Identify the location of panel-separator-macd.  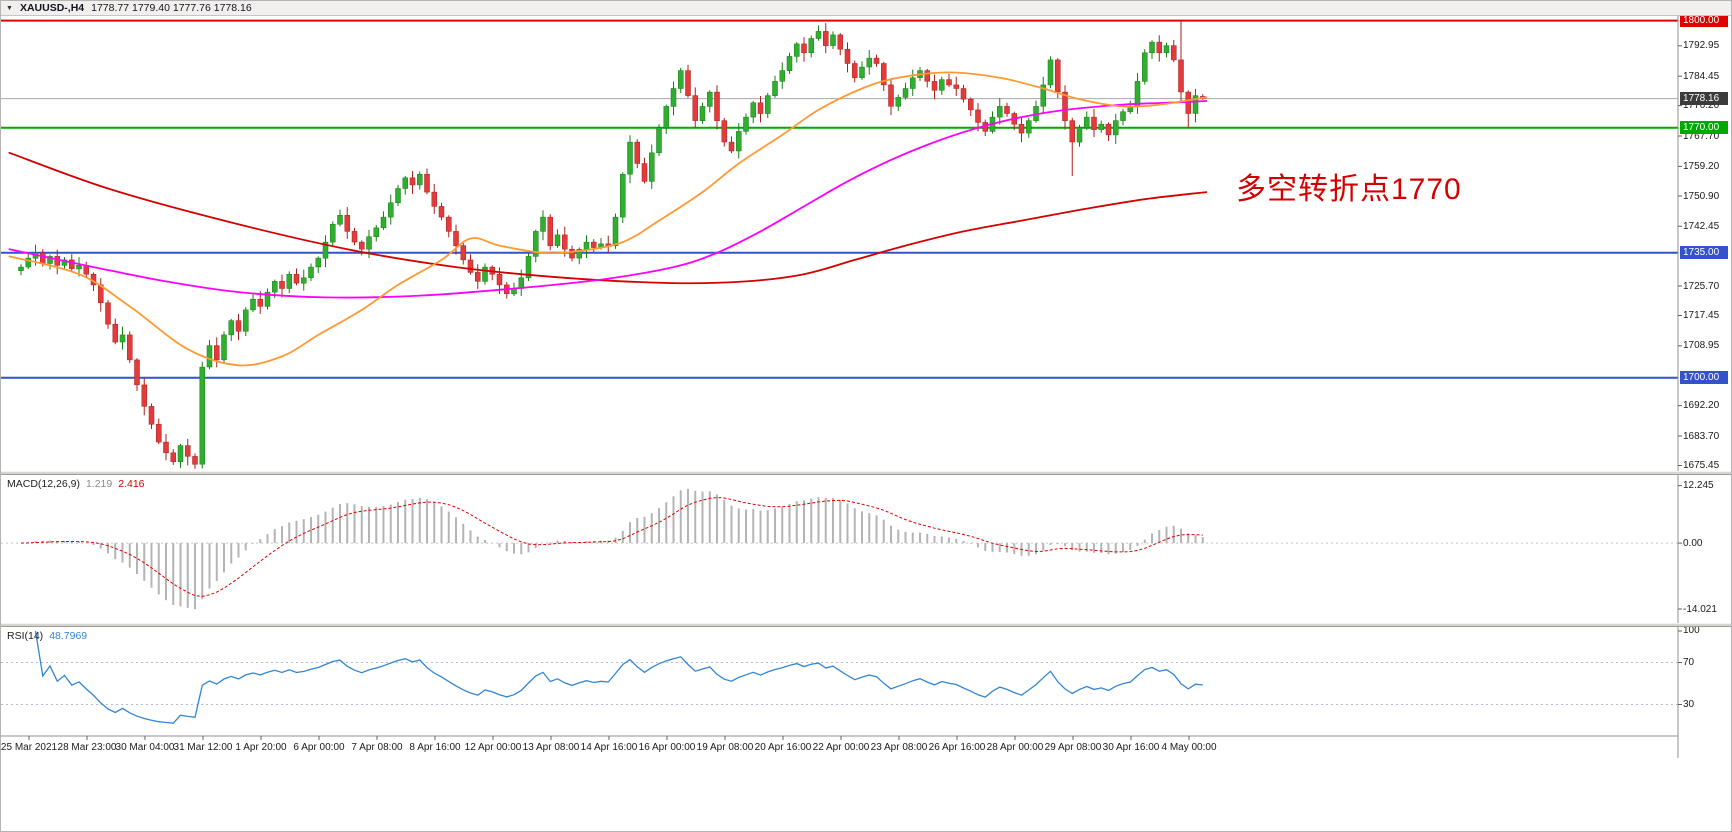
(866, 473).